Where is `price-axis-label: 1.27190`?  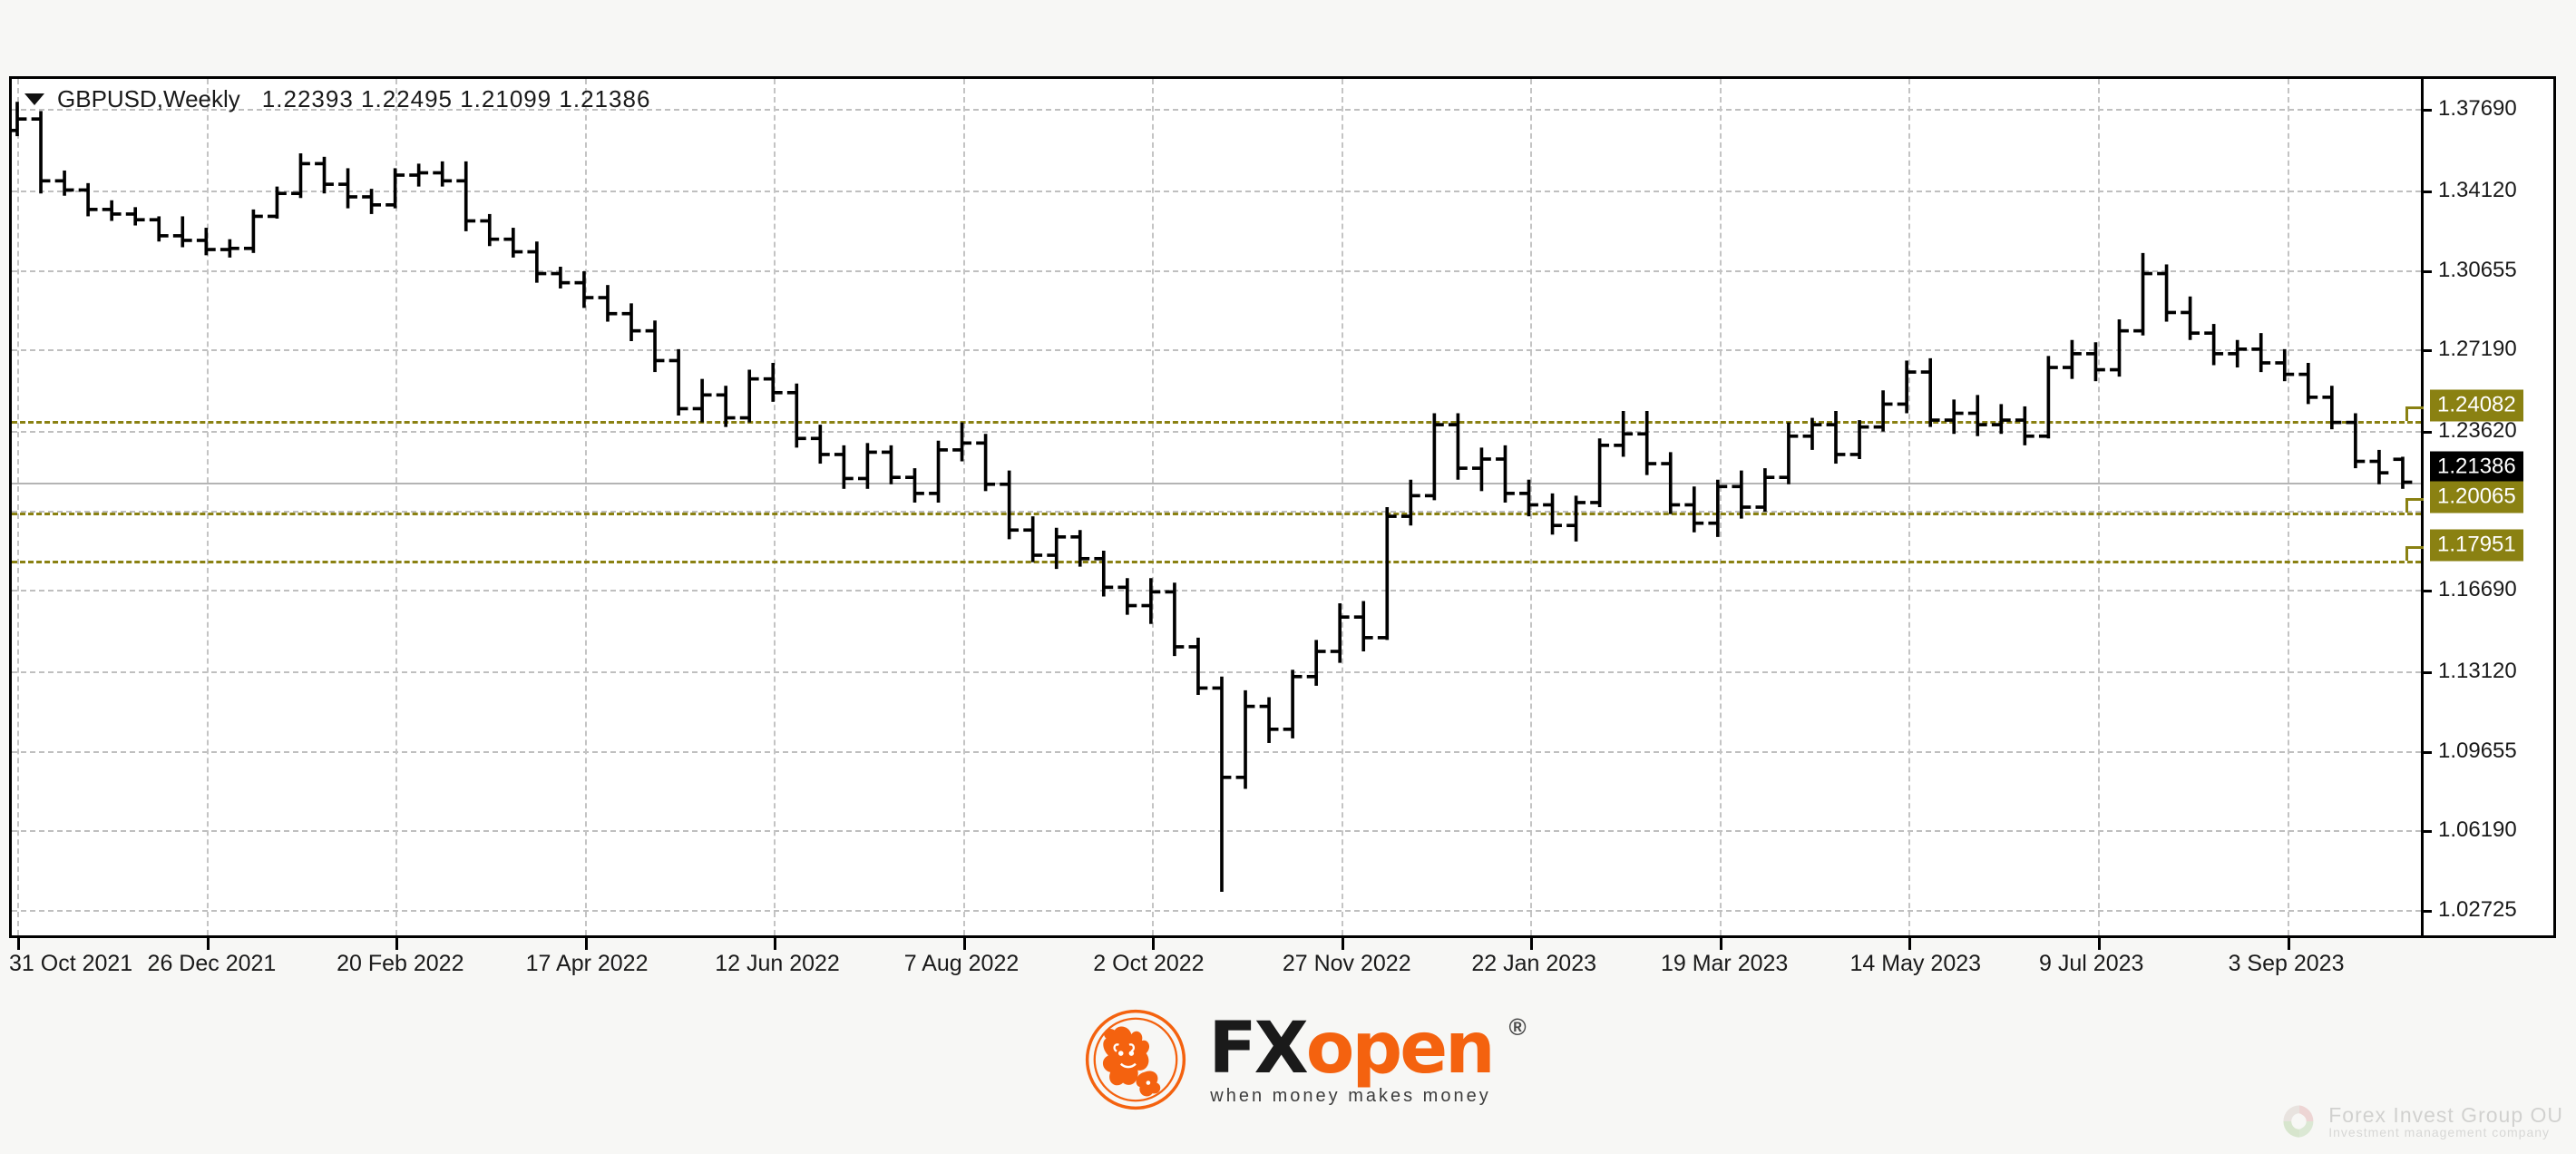 price-axis-label: 1.27190 is located at coordinates (2477, 349).